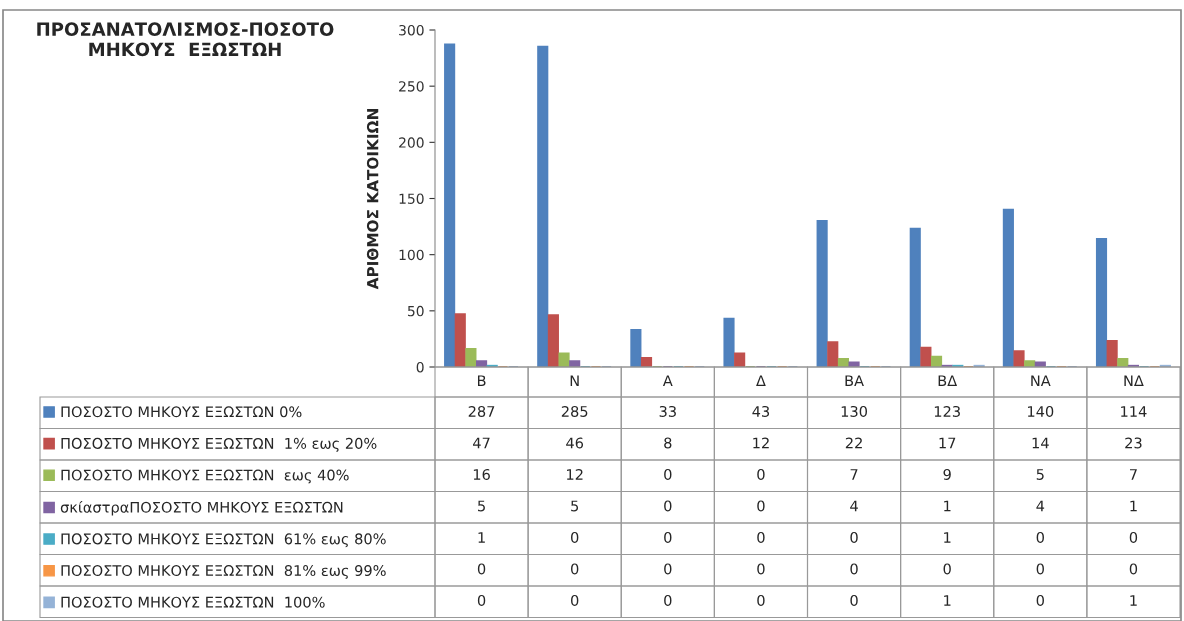  Describe the element at coordinates (223, 572) in the screenshot. I see `legend-label: ΠΟΣΟΣΤΟ ΜΗΚΟΥΣ ΕΞΩΣΤΩΝ 81% εως 99%` at that location.